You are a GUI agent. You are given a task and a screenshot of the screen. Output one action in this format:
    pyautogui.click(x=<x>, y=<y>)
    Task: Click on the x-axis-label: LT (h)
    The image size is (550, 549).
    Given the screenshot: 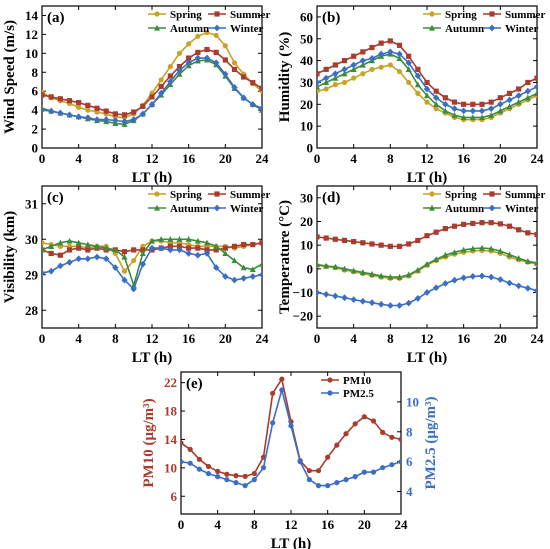 What is the action you would take?
    pyautogui.click(x=427, y=178)
    